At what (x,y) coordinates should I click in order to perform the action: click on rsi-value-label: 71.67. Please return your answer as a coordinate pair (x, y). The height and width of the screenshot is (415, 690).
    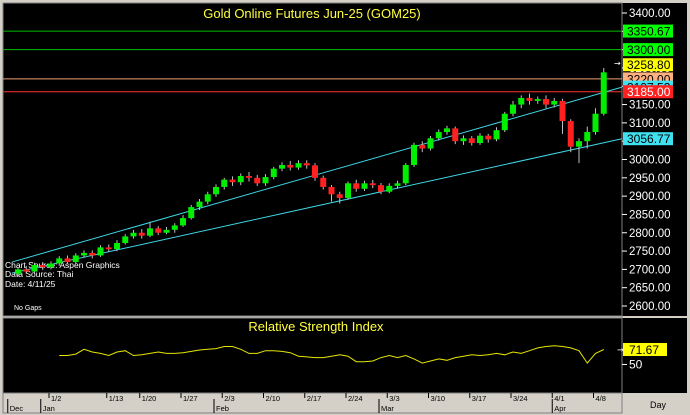
    Looking at the image, I should click on (644, 350).